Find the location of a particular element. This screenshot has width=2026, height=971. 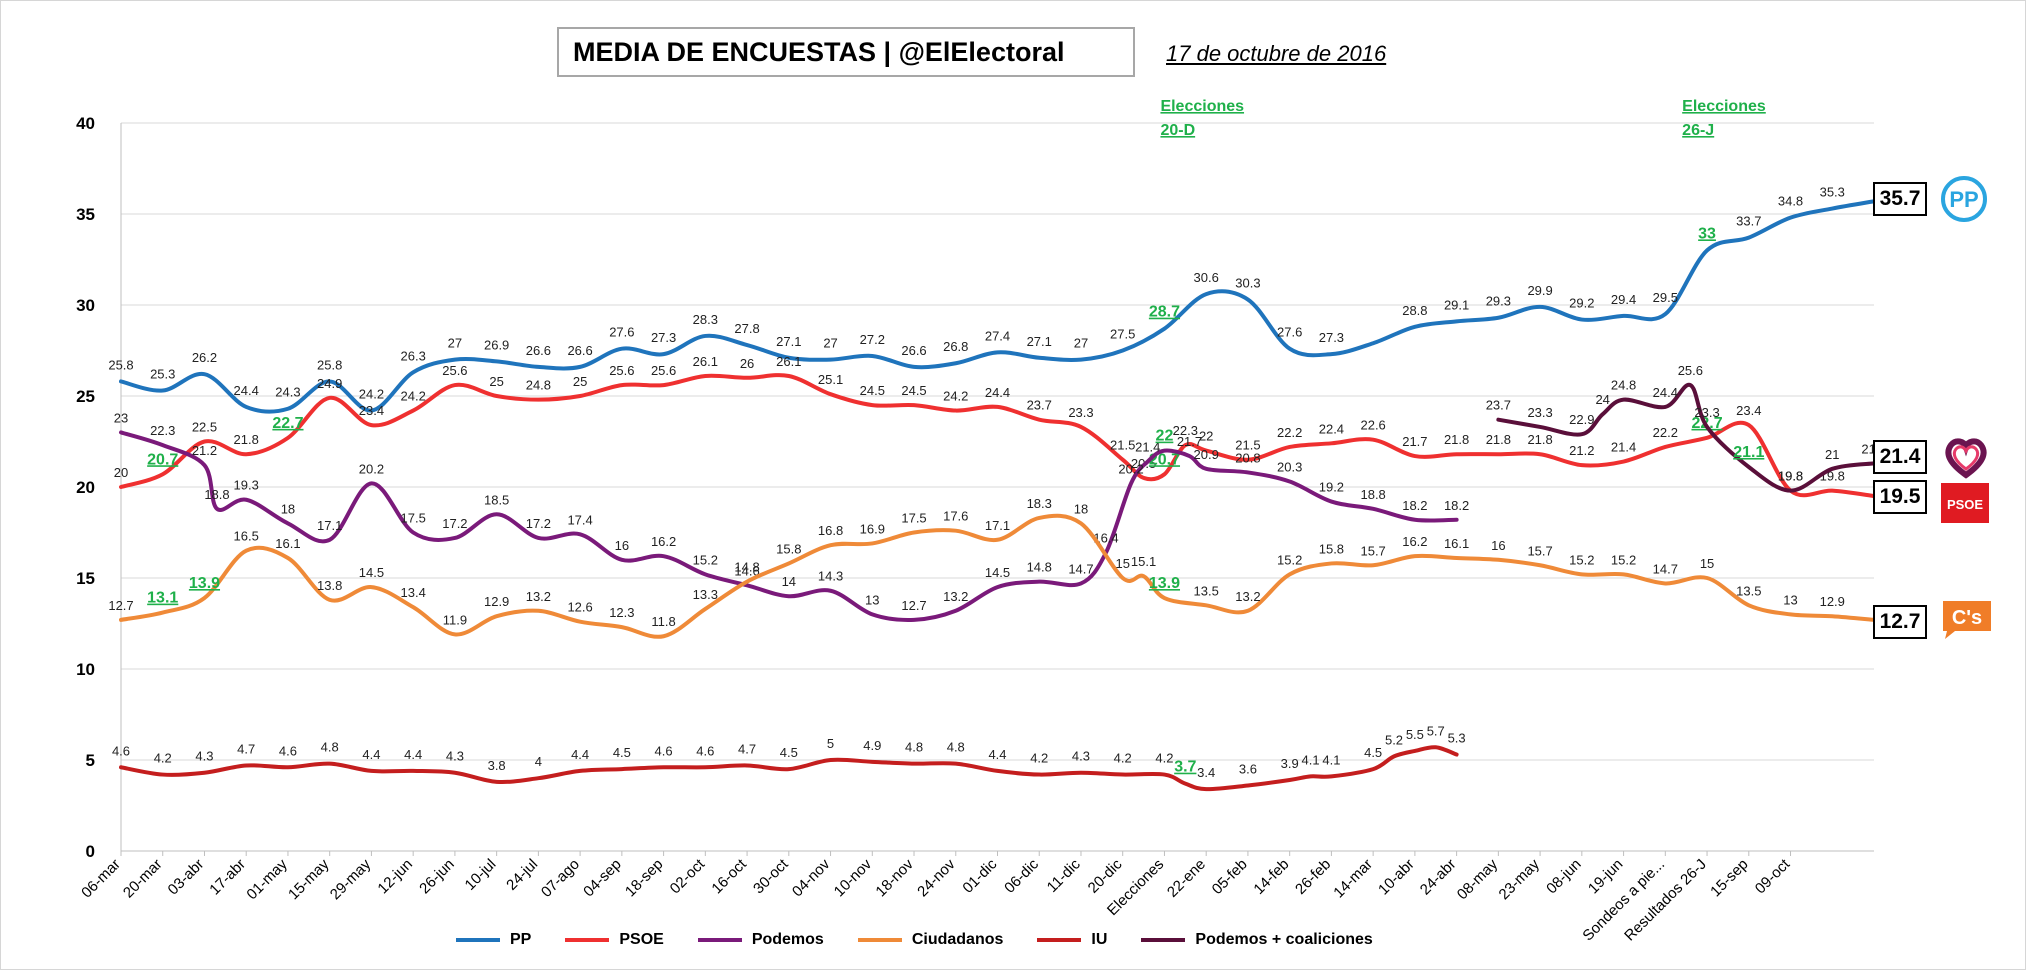

data-label-podemos_coal: 24.4 is located at coordinates (1665, 392).